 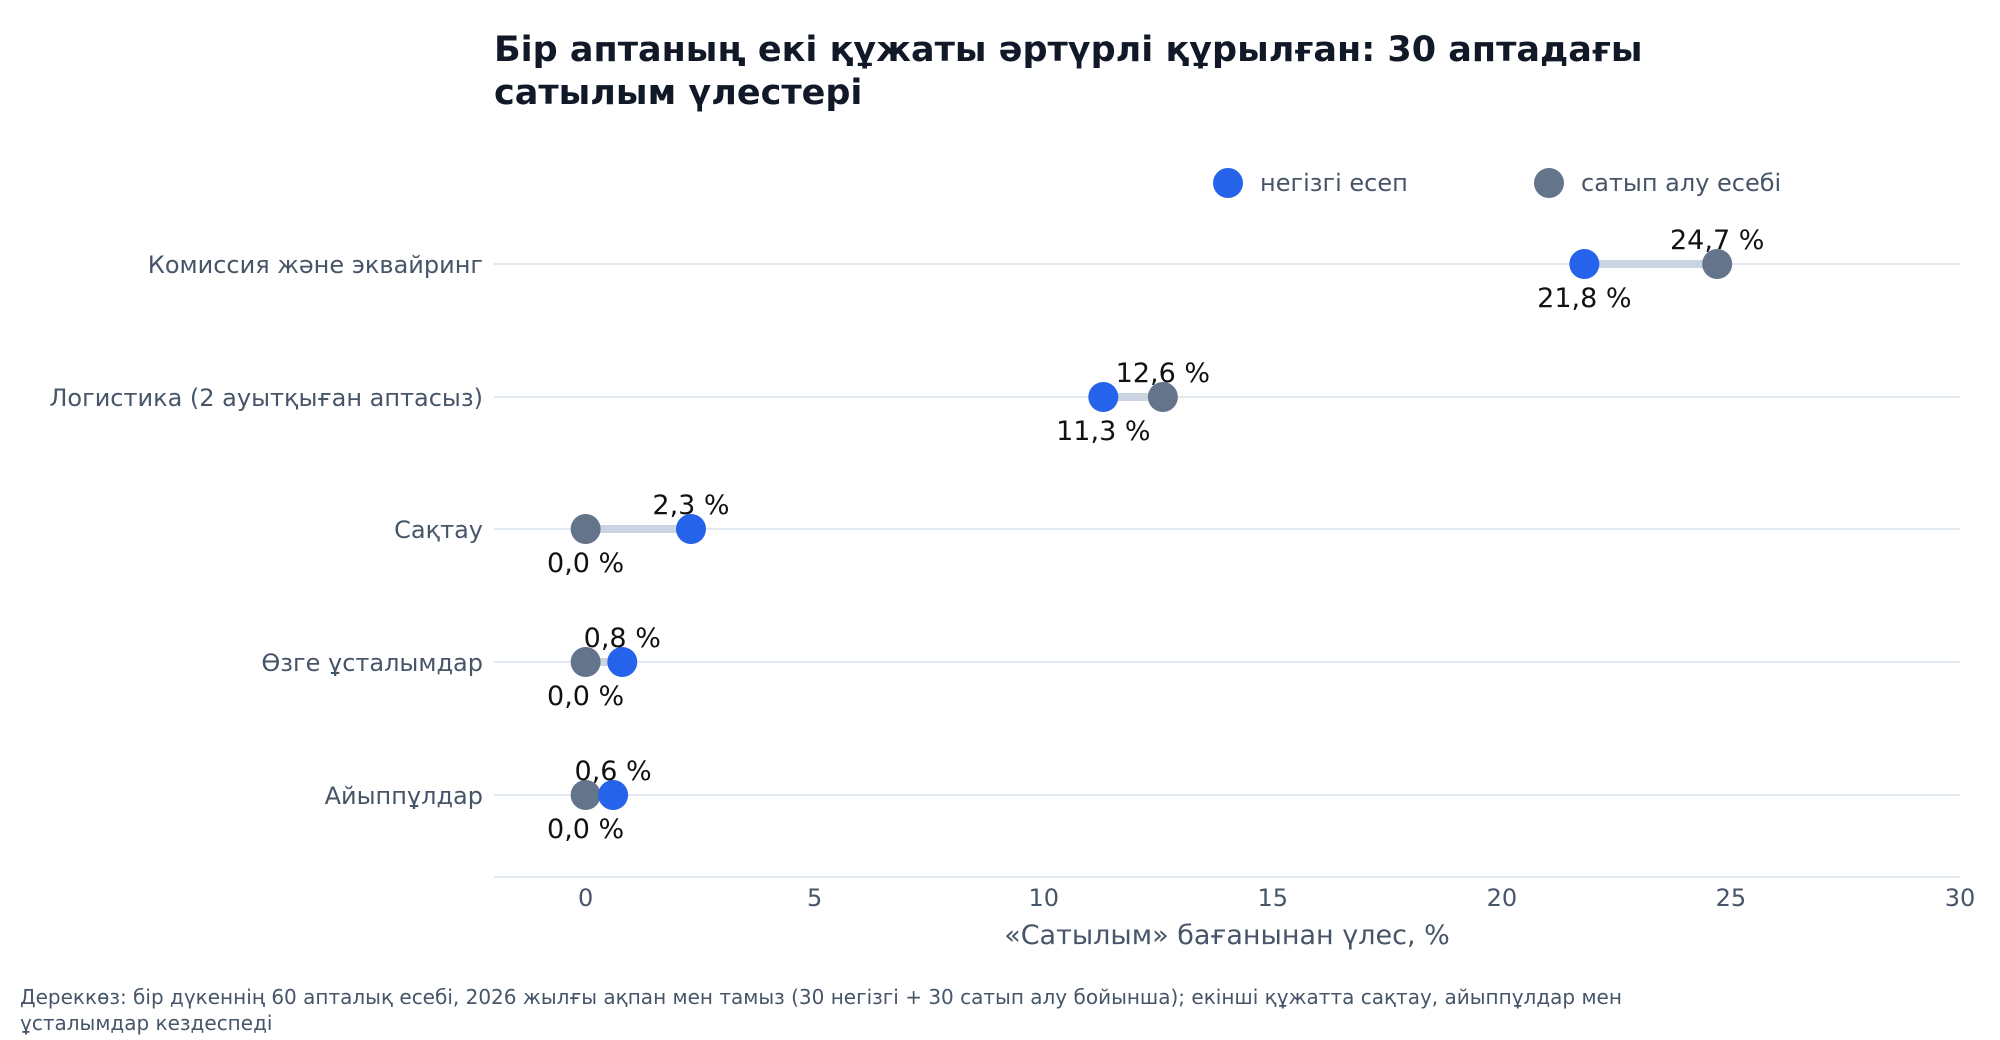 I want to click on x-tick-label: 20, so click(x=1502, y=898).